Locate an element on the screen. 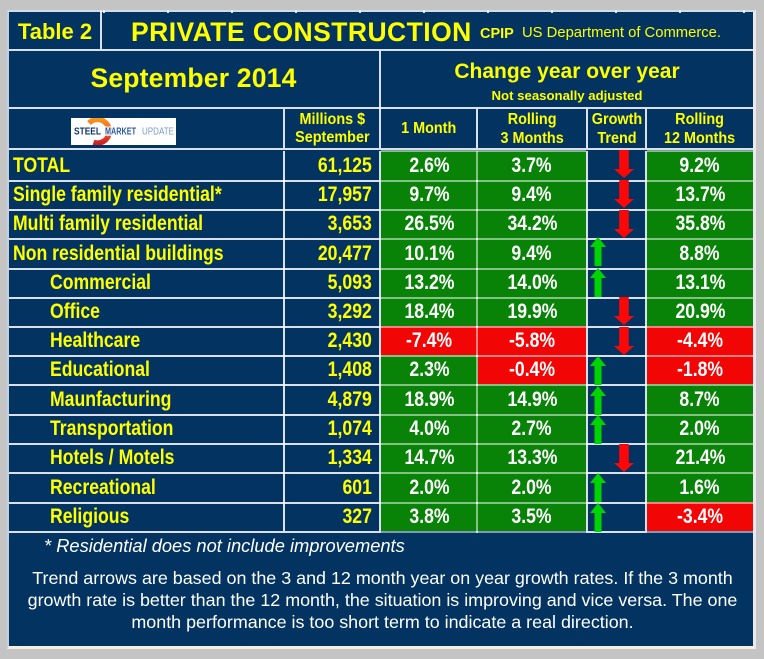 The height and width of the screenshot is (659, 764). svg-text: MARKET is located at coordinates (120, 132).